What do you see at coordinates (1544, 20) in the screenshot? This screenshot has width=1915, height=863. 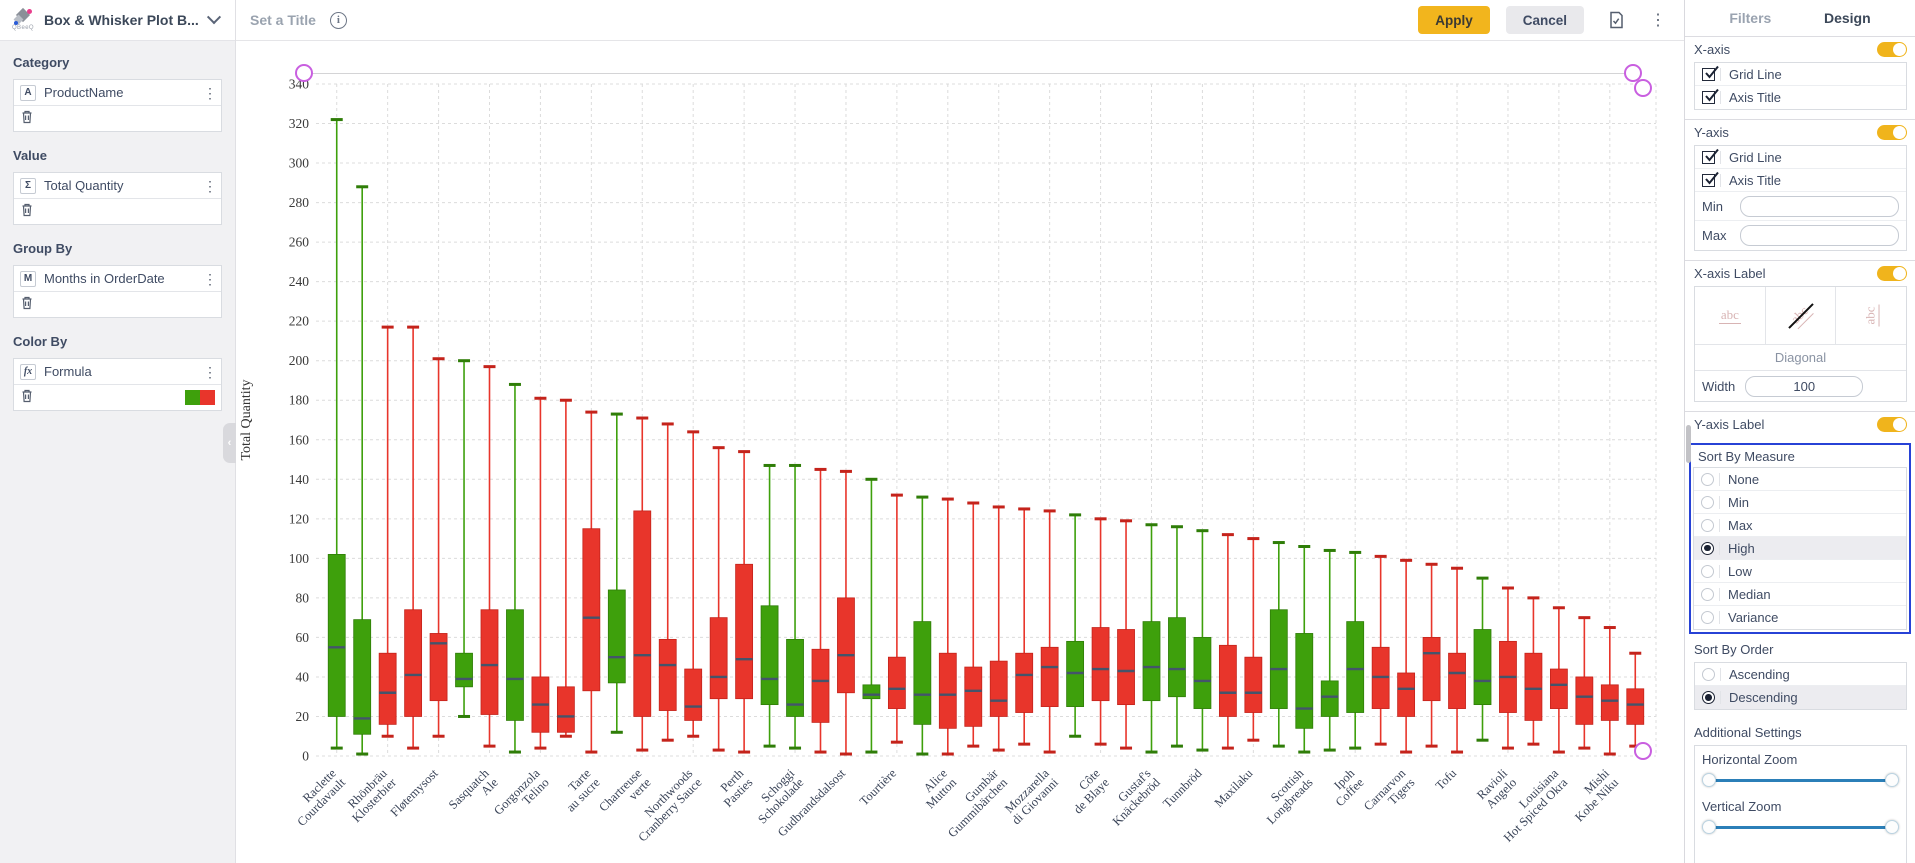 I see `cancel-button: Cancel` at bounding box center [1544, 20].